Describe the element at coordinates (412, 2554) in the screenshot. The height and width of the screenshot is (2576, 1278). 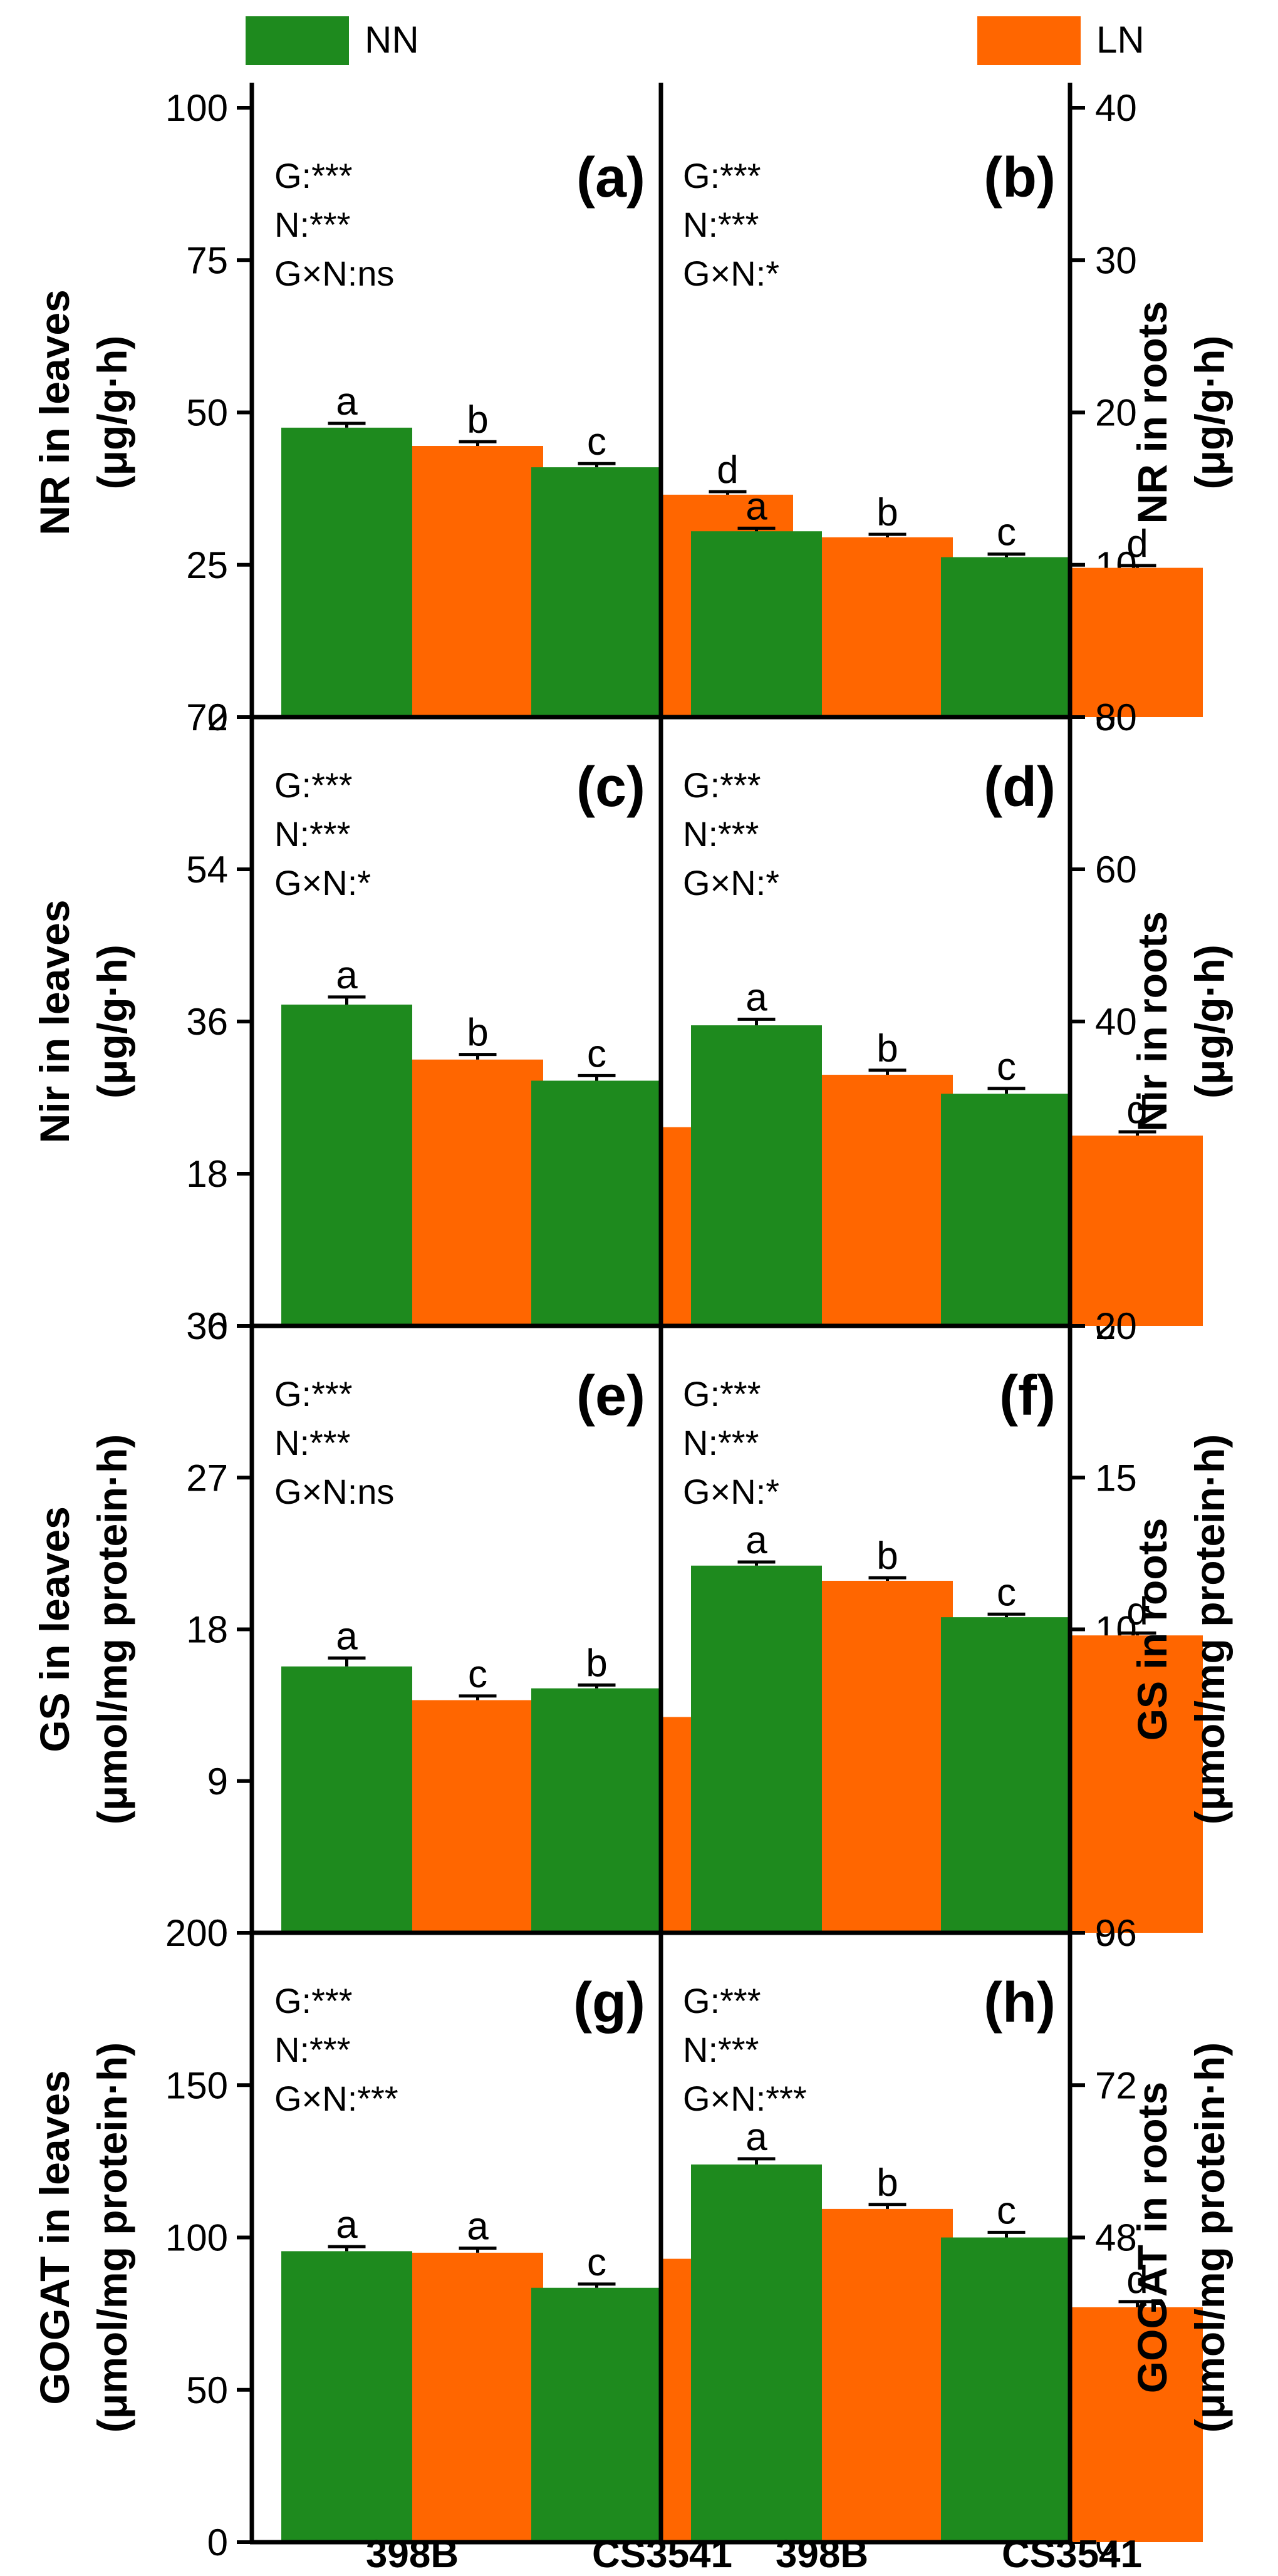
I see `x-tick-label-398b: 398B` at that location.